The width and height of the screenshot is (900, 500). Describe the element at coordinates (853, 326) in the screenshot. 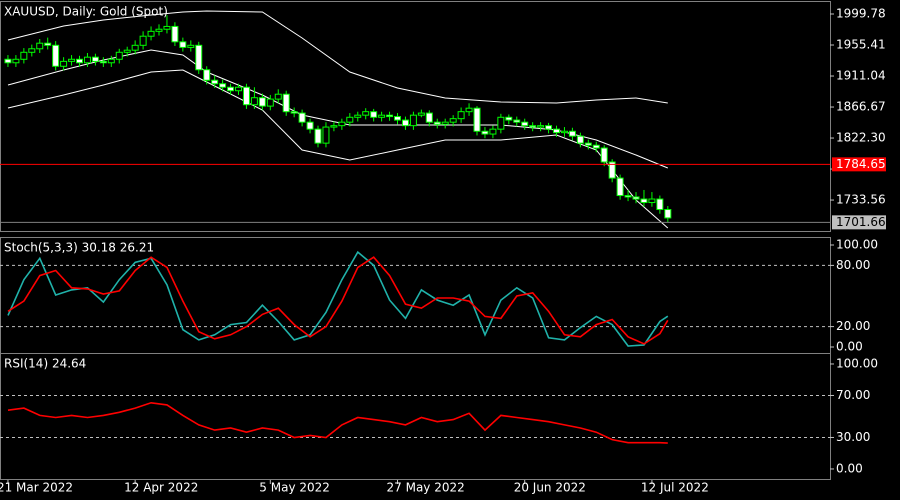

I see `y-tick-label: 20.00` at that location.